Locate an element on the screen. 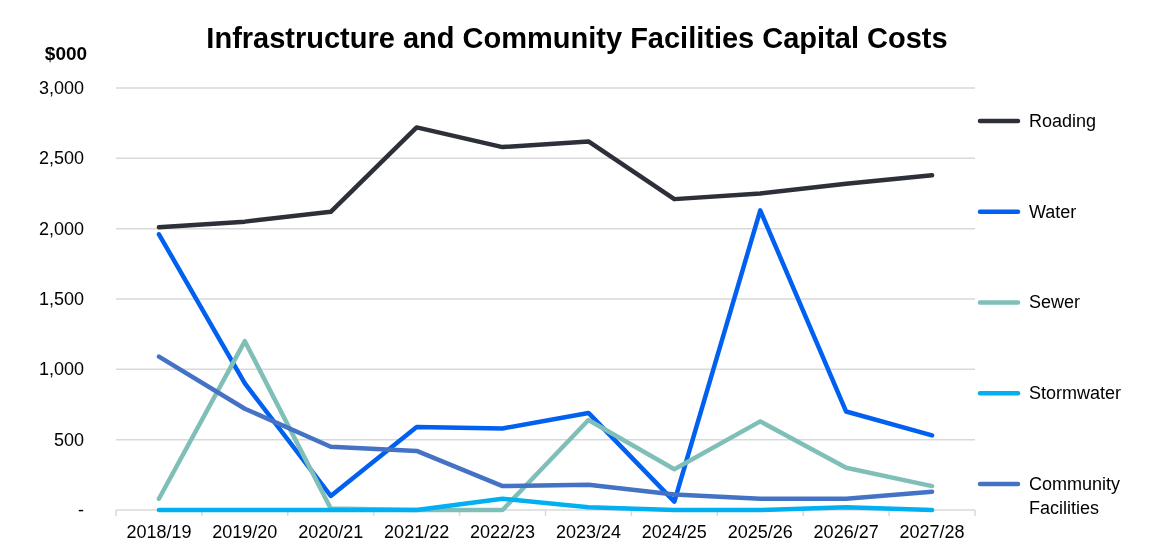  x-tick-label: 2025/26 is located at coordinates (760, 532).